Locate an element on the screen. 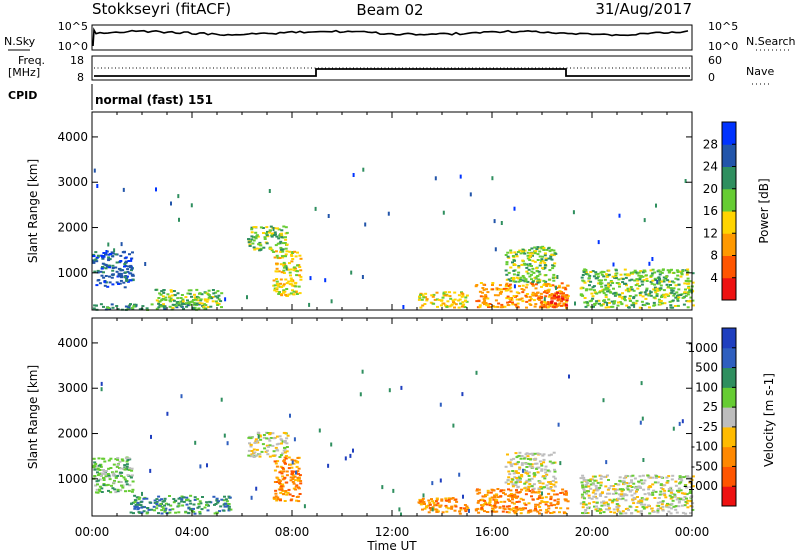 The height and width of the screenshot is (554, 800). freq-tick-top: 18 is located at coordinates (77, 60).